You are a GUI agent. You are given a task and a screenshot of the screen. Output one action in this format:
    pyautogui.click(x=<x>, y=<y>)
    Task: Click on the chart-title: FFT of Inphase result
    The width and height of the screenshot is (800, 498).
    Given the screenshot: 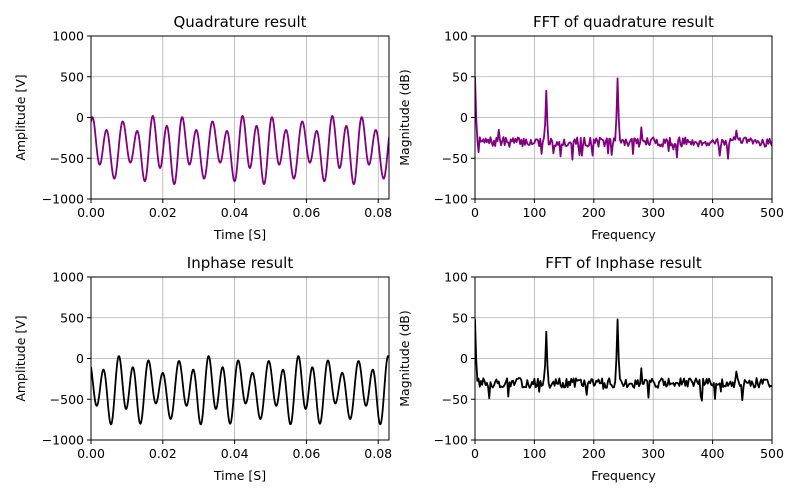 What is the action you would take?
    pyautogui.click(x=623, y=263)
    